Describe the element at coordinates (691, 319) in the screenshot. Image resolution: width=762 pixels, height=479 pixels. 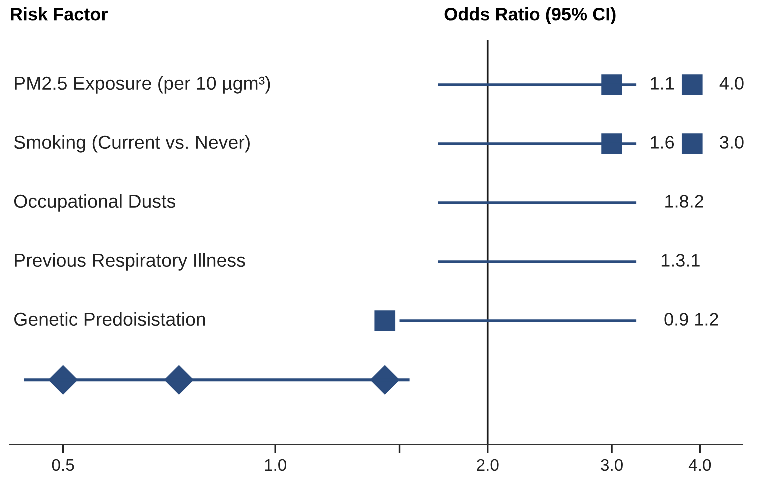
I see `annotation: 0.9 1.2` at that location.